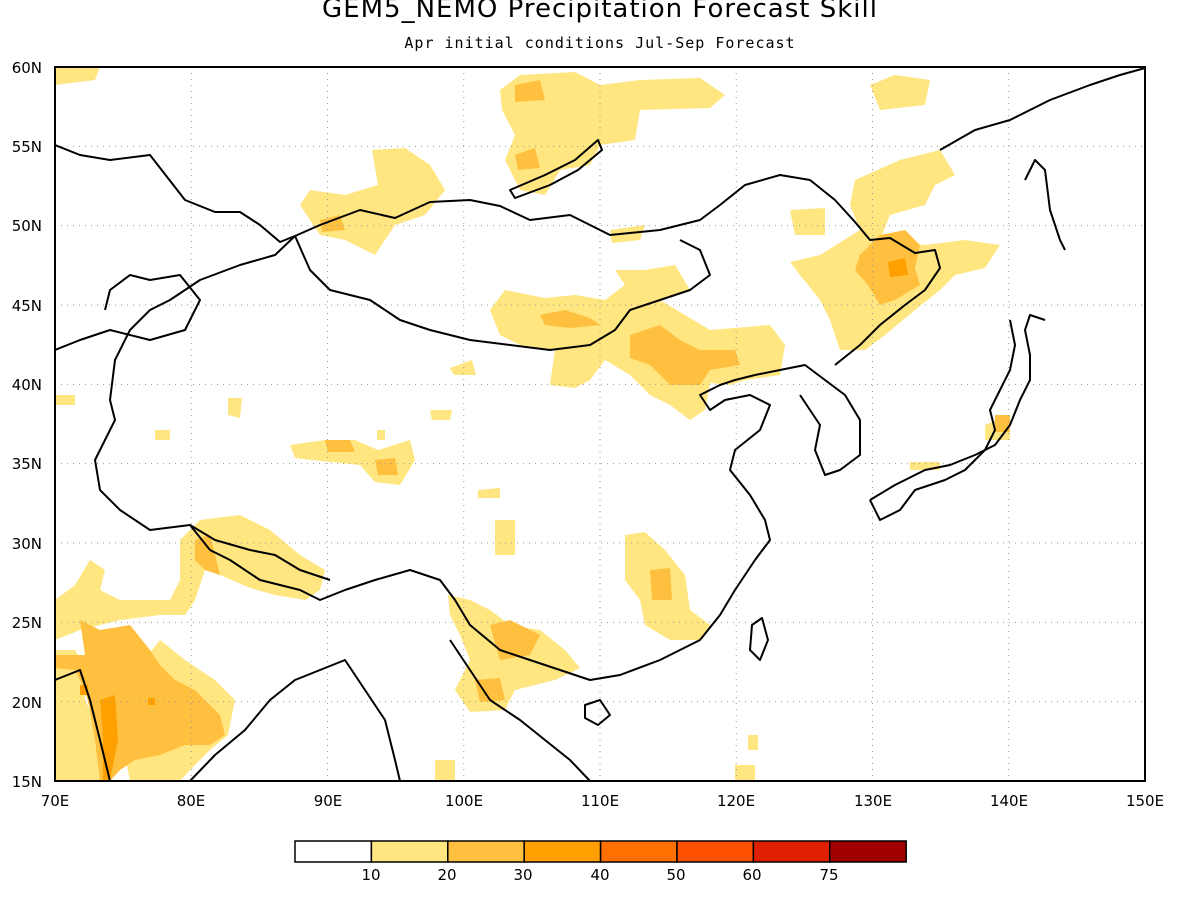  What do you see at coordinates (27, 385) in the screenshot?
I see `y-tick-label: 40N` at bounding box center [27, 385].